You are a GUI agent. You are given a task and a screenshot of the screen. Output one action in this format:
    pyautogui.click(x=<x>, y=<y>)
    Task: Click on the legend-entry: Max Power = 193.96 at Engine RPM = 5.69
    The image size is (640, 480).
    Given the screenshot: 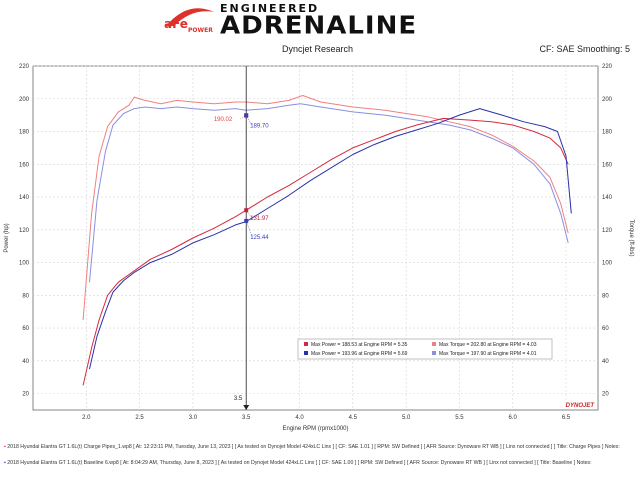 What is the action you would take?
    pyautogui.click(x=359, y=354)
    